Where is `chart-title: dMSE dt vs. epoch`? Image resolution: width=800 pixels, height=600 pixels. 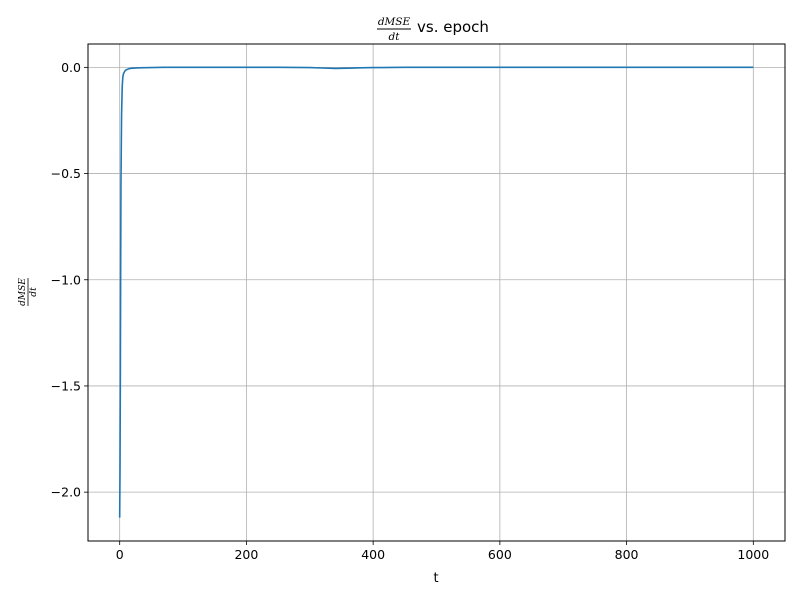
chart-title: dMSE dt vs. epoch is located at coordinates (433, 29).